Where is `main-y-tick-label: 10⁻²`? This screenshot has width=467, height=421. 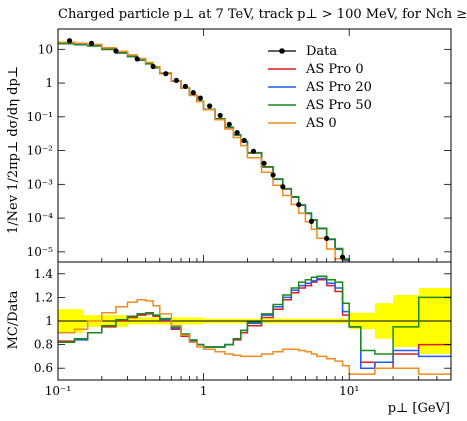 main-y-tick-label: 10⁻² is located at coordinates (40, 151).